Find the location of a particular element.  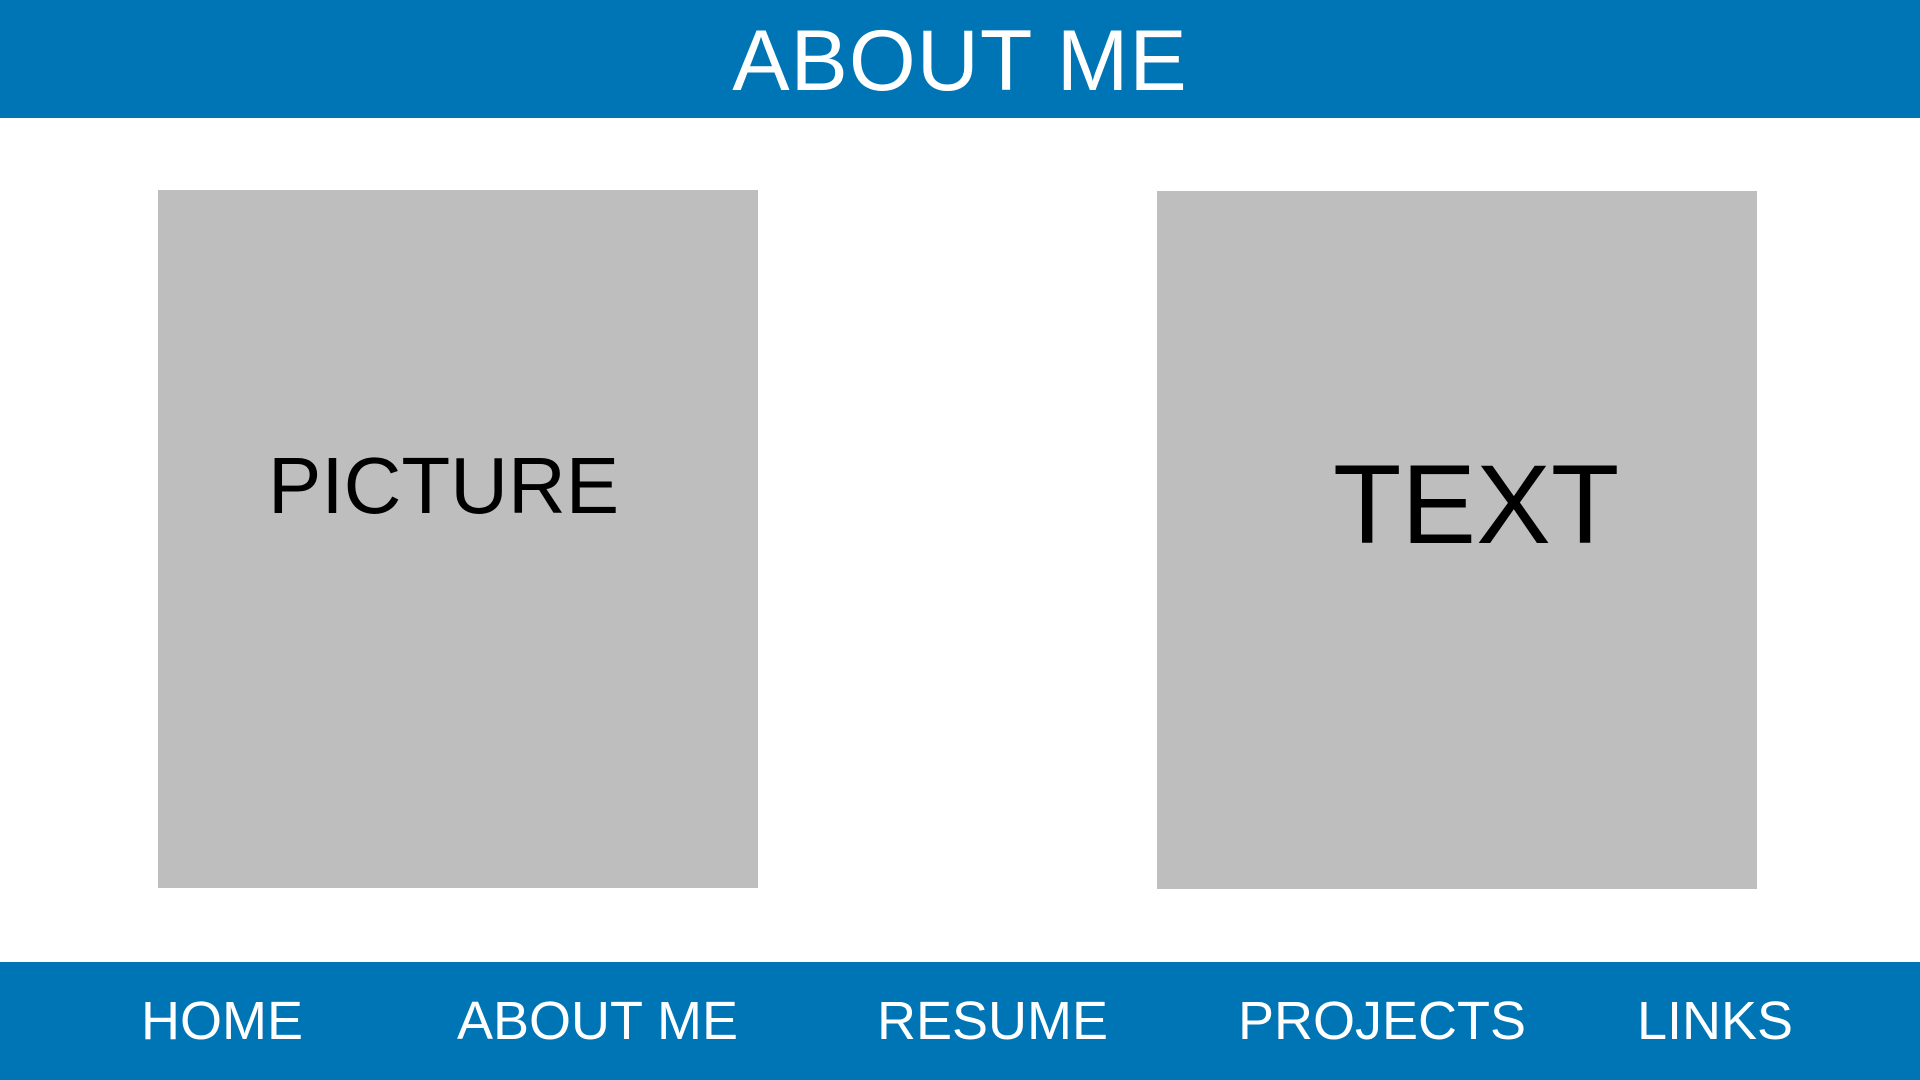

page-header: ABOUT ME is located at coordinates (960, 59).